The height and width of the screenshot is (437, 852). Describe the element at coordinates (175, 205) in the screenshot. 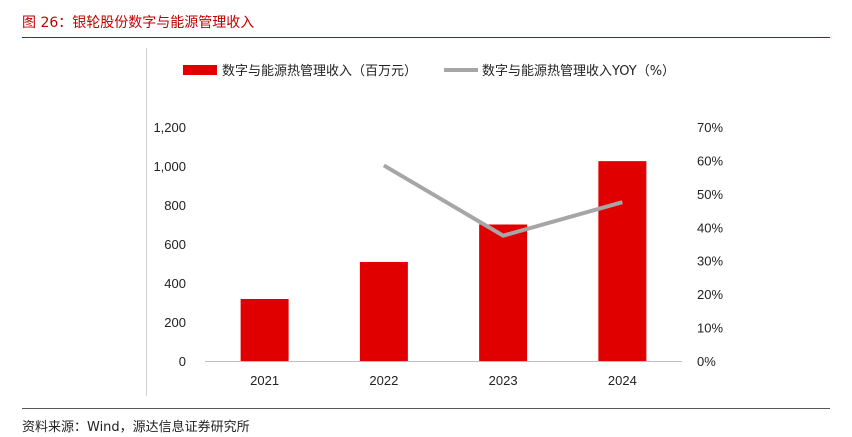

I see `left-tick-label: 800` at that location.